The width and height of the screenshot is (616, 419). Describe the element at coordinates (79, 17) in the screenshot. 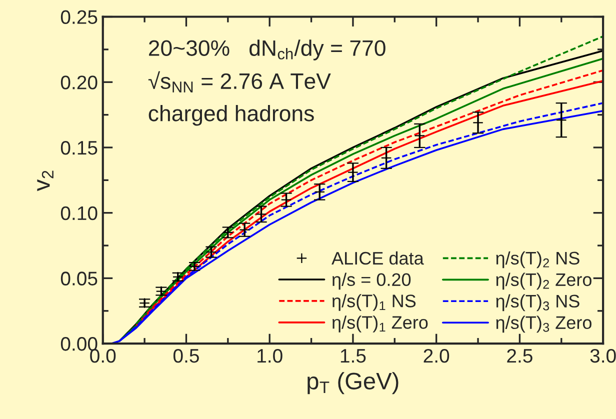

I see `y-tick-label: 0.25` at that location.